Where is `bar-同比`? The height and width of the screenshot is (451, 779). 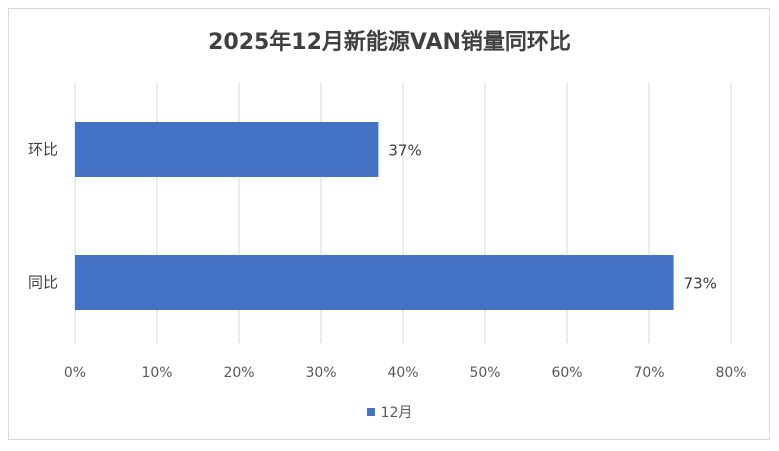 bar-同比 is located at coordinates (374, 282).